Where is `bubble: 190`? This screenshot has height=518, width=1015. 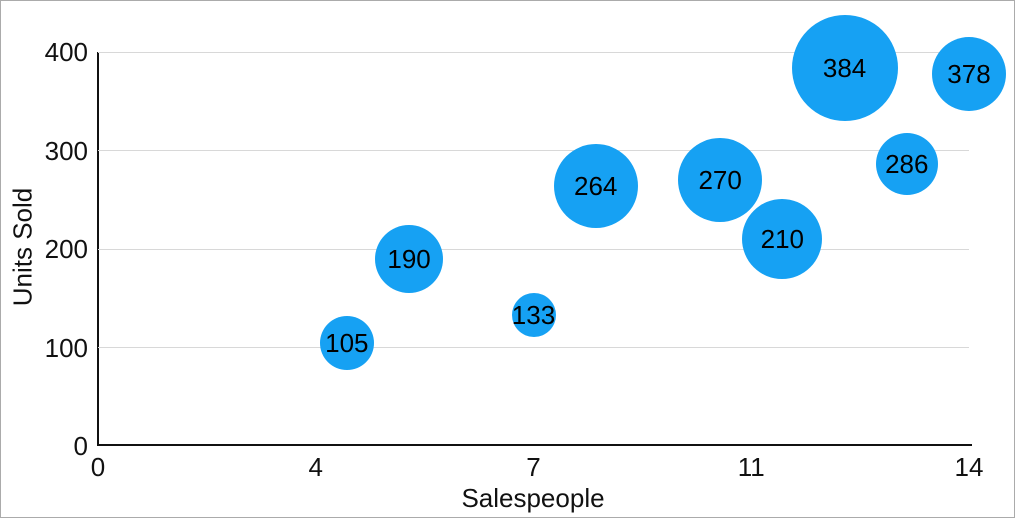
bubble: 190 is located at coordinates (409, 258).